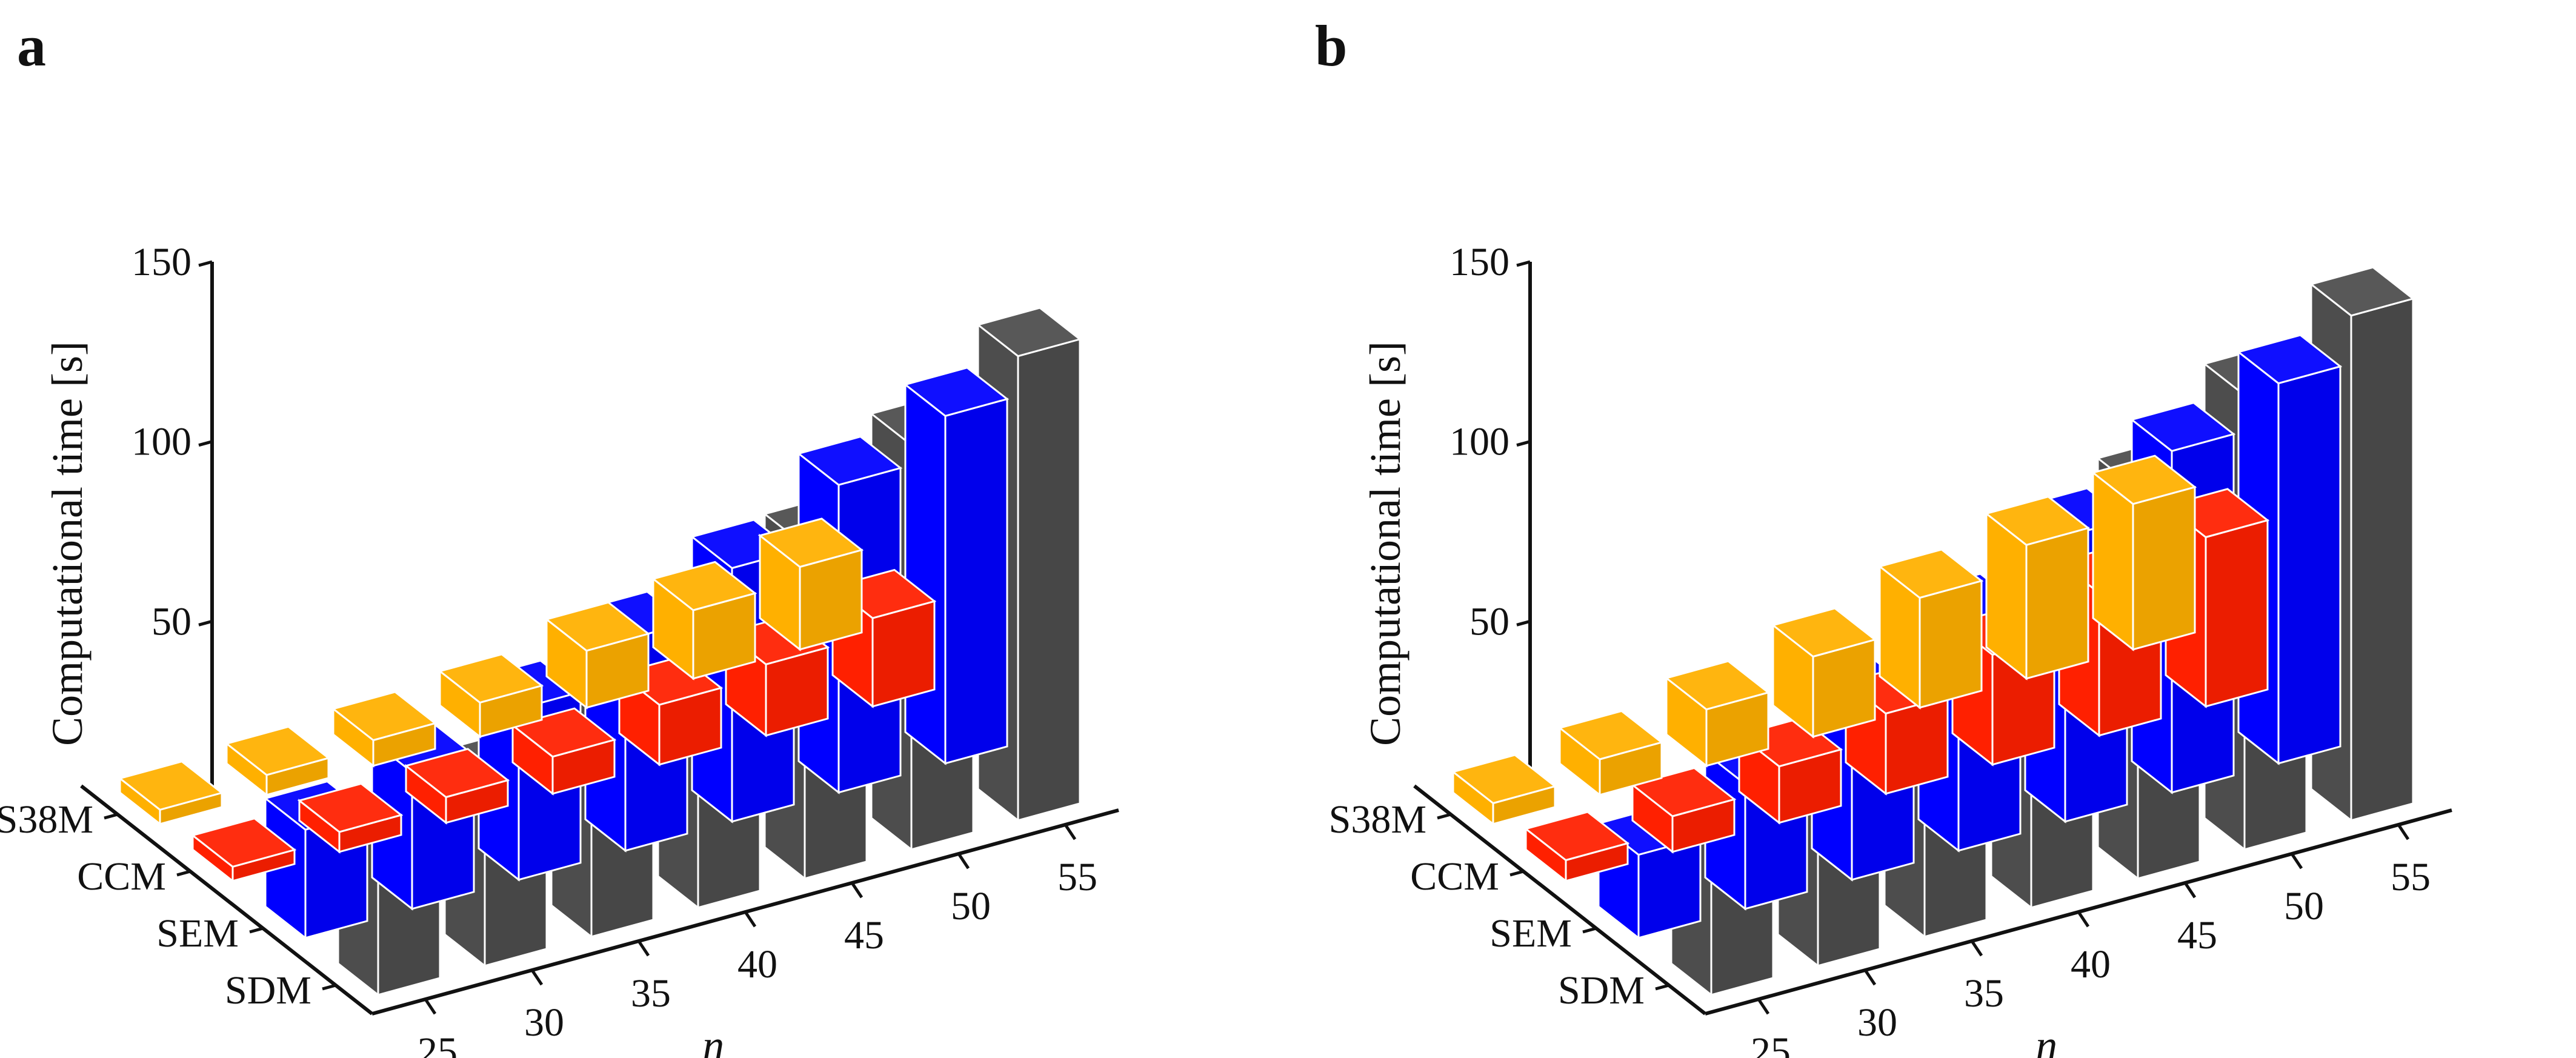 The width and height of the screenshot is (2576, 1058). I want to click on y-tick-label: 50, so click(171, 621).